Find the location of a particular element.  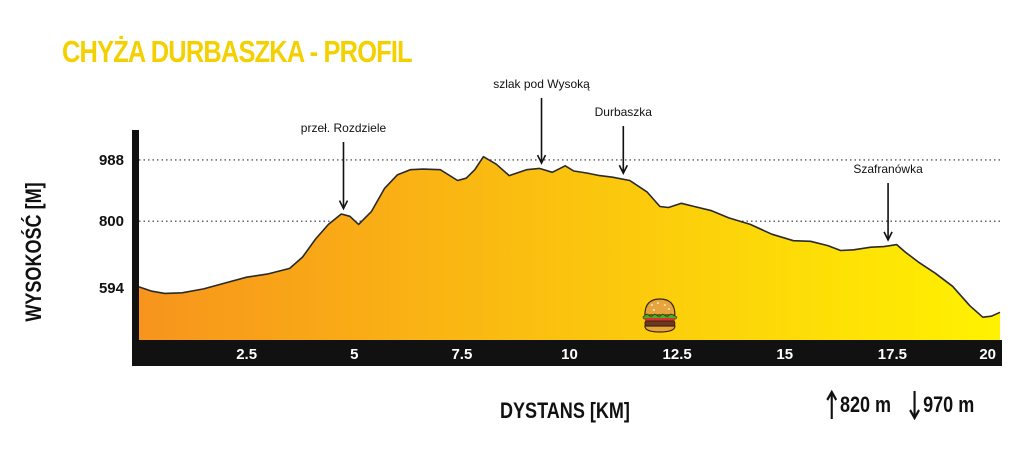

x-tick-label: 15 is located at coordinates (784, 354).